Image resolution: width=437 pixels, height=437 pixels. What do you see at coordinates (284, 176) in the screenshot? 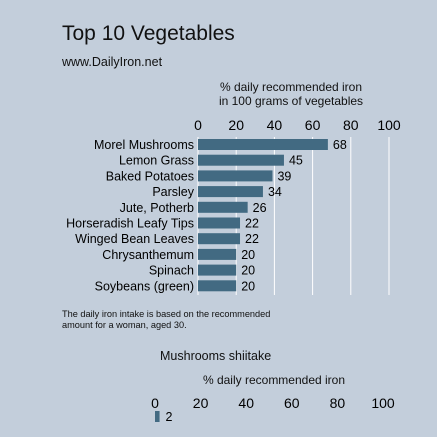
I see `value-label: 39` at bounding box center [284, 176].